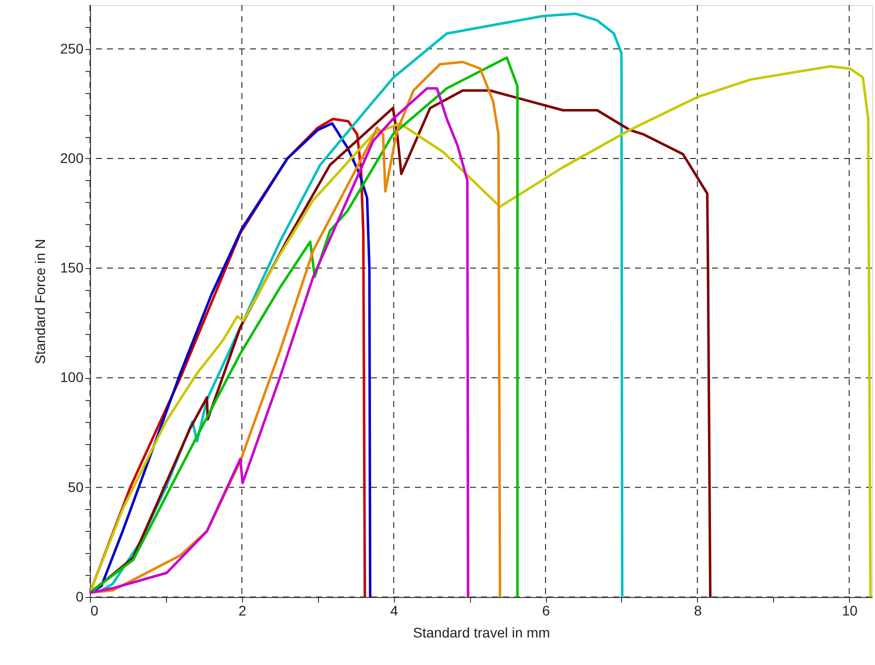 Image resolution: width=875 pixels, height=665 pixels. I want to click on y-tick-label: 50, so click(76, 486).